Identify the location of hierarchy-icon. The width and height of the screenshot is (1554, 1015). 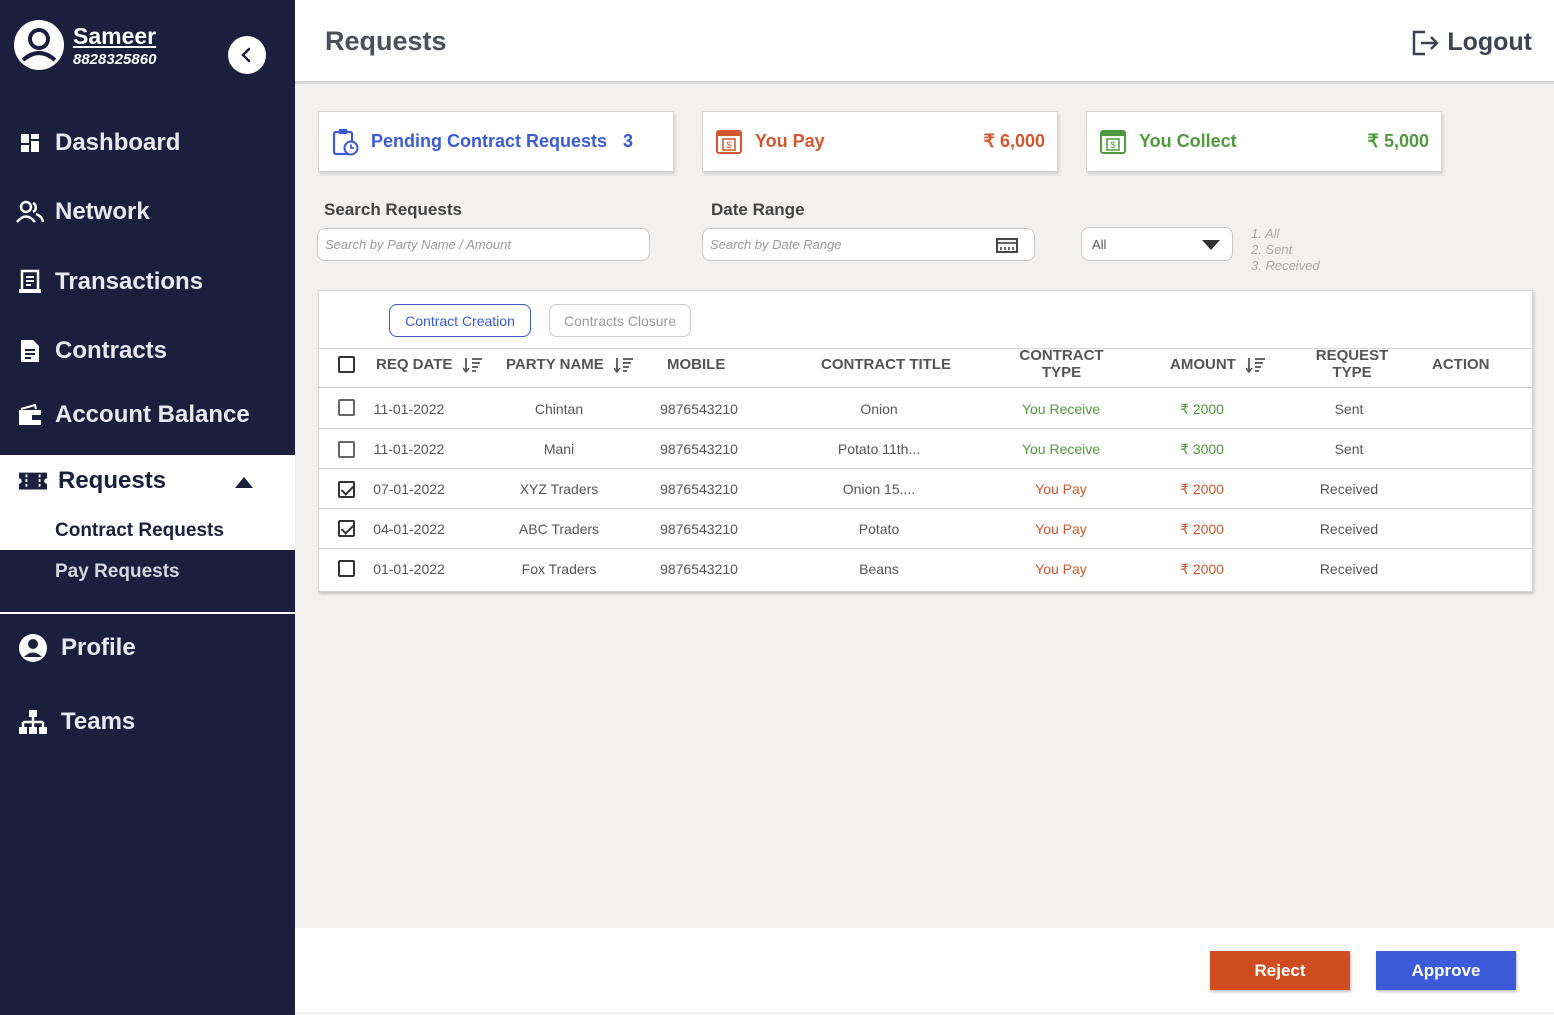
(33, 722).